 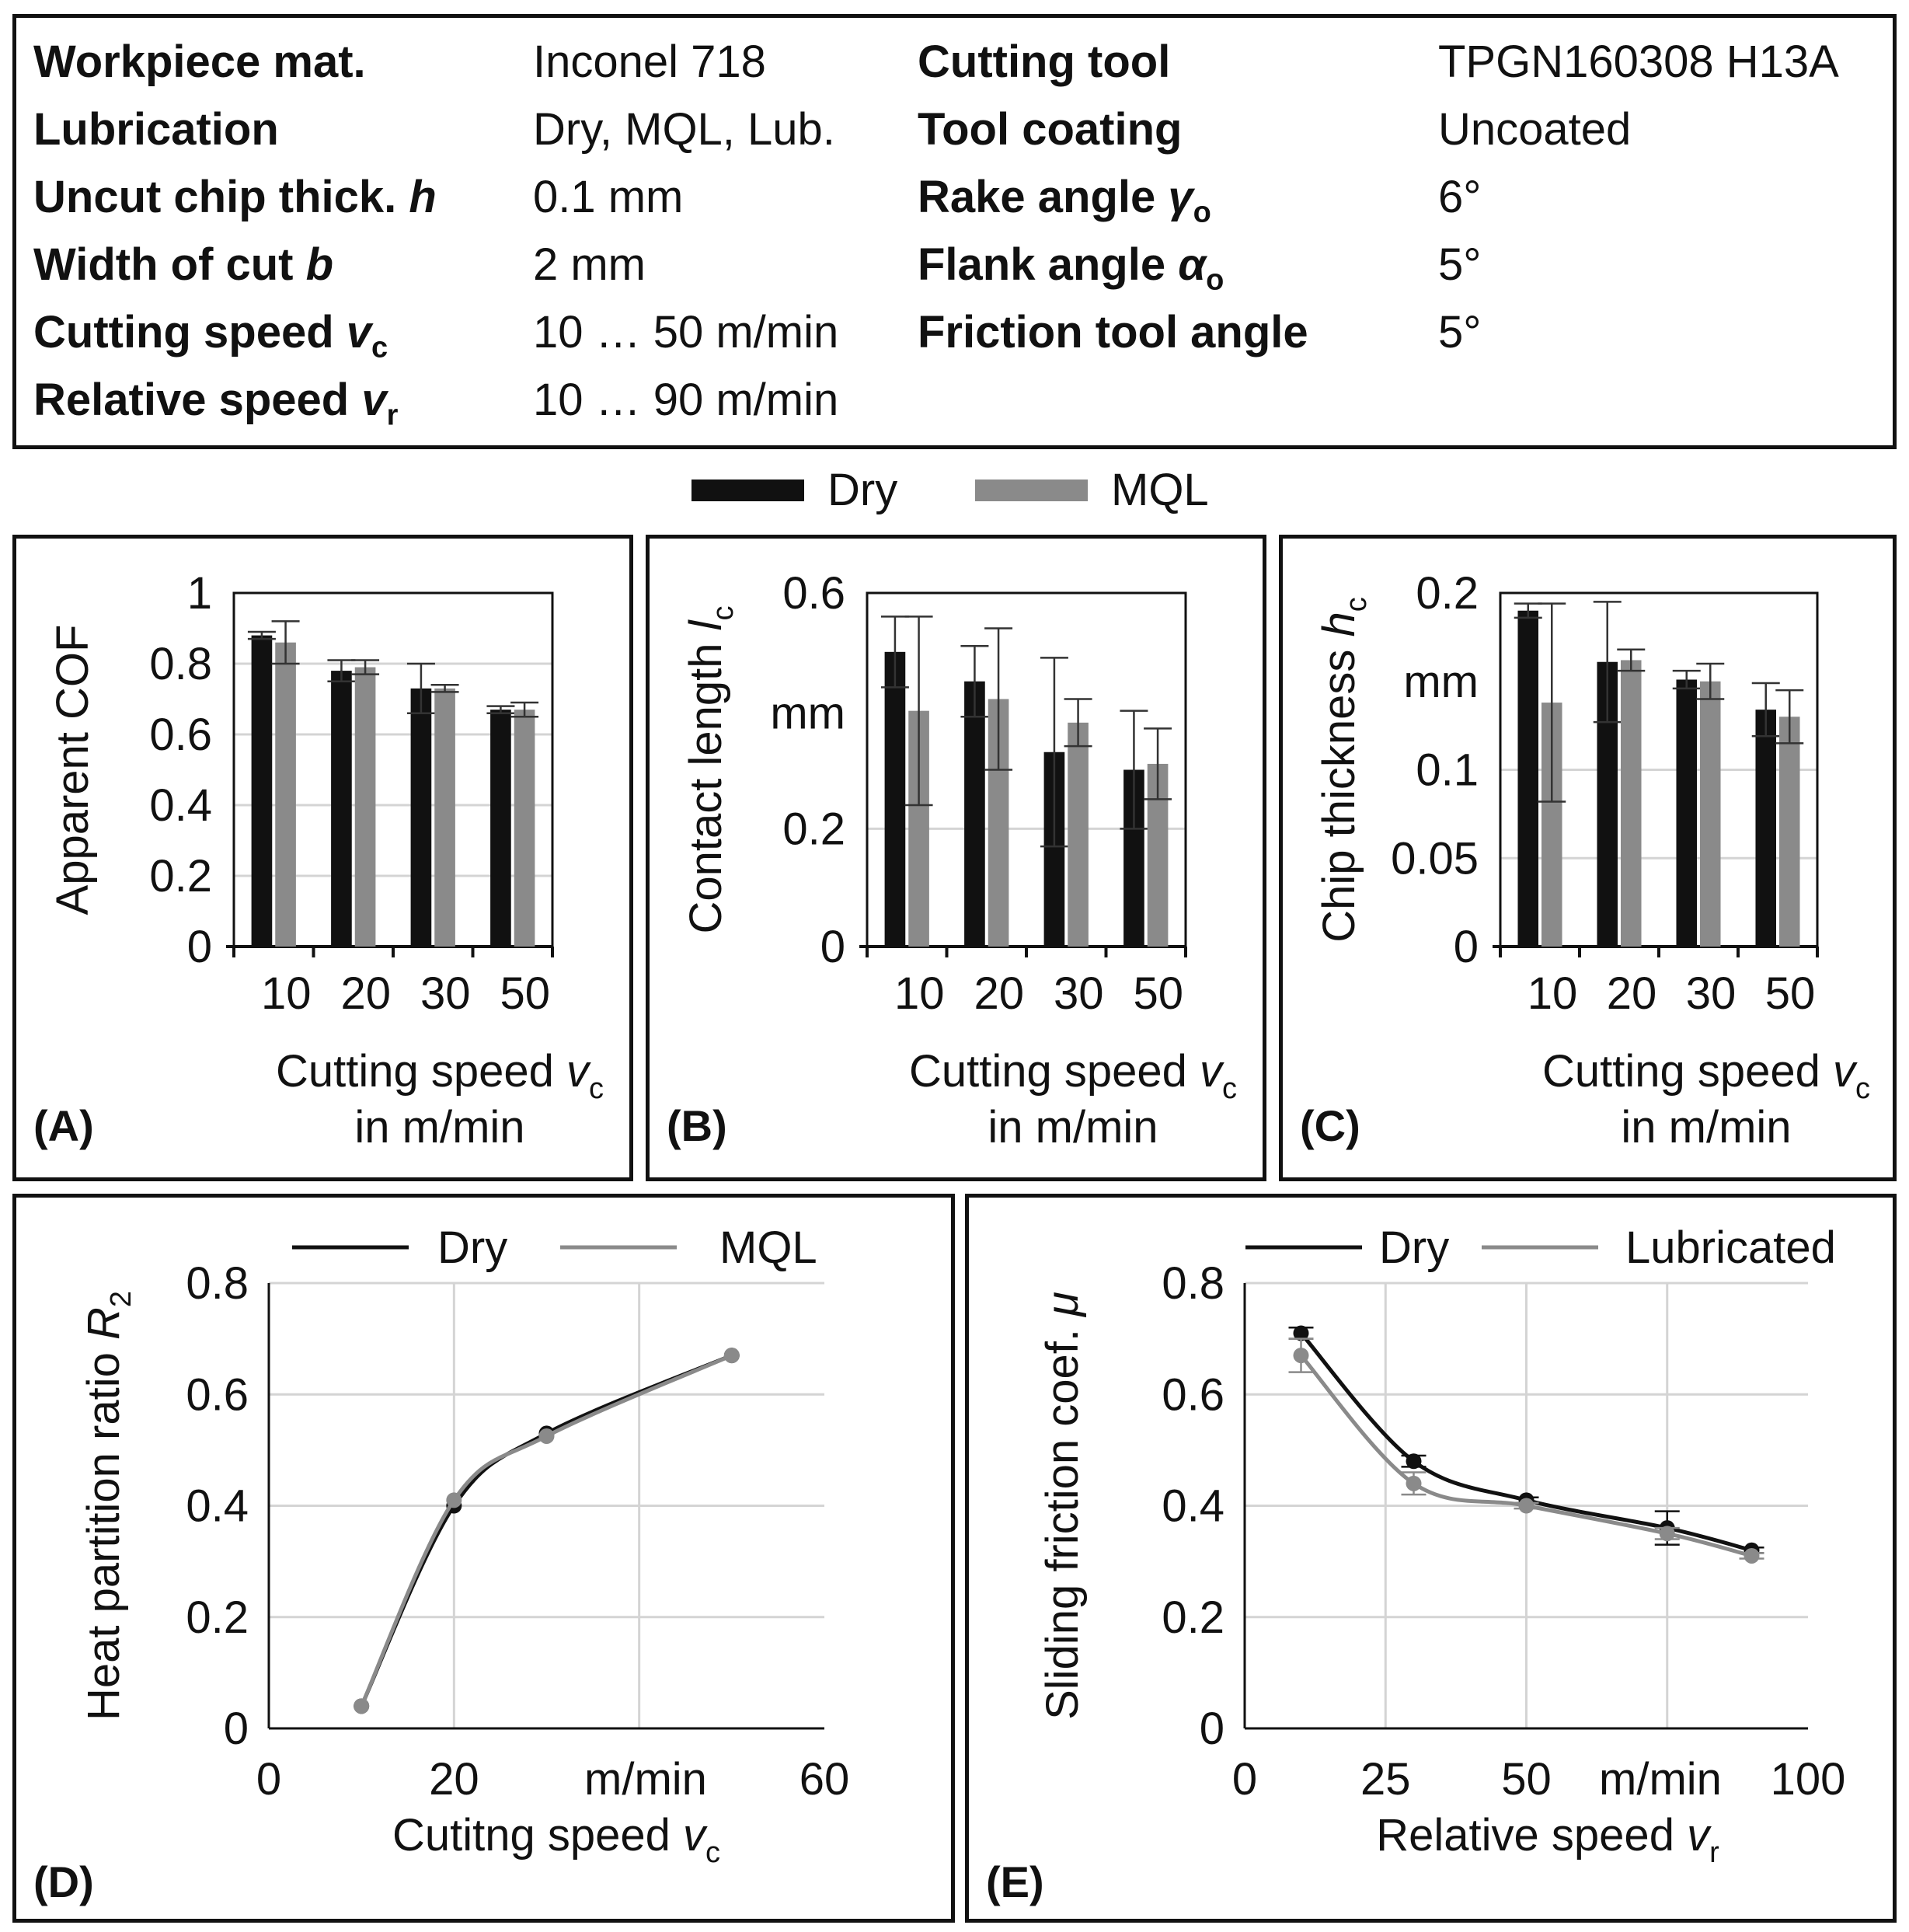 What do you see at coordinates (686, 332) in the screenshot?
I see `param-left-value-4: 10 … 50 m/min` at bounding box center [686, 332].